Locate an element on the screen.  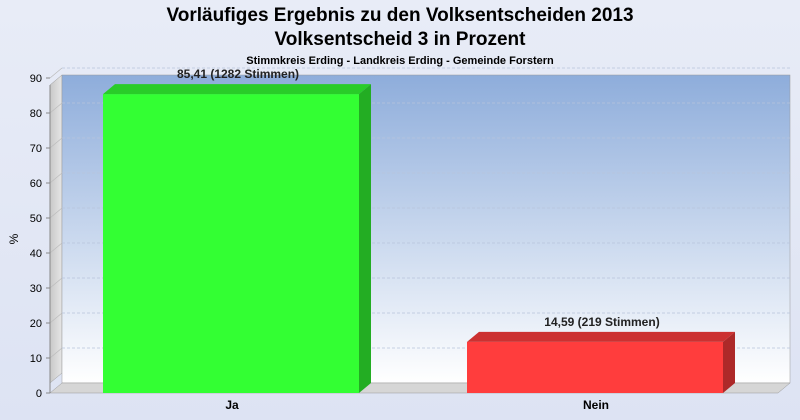
y-tick-label: 80 is located at coordinates (36, 114).